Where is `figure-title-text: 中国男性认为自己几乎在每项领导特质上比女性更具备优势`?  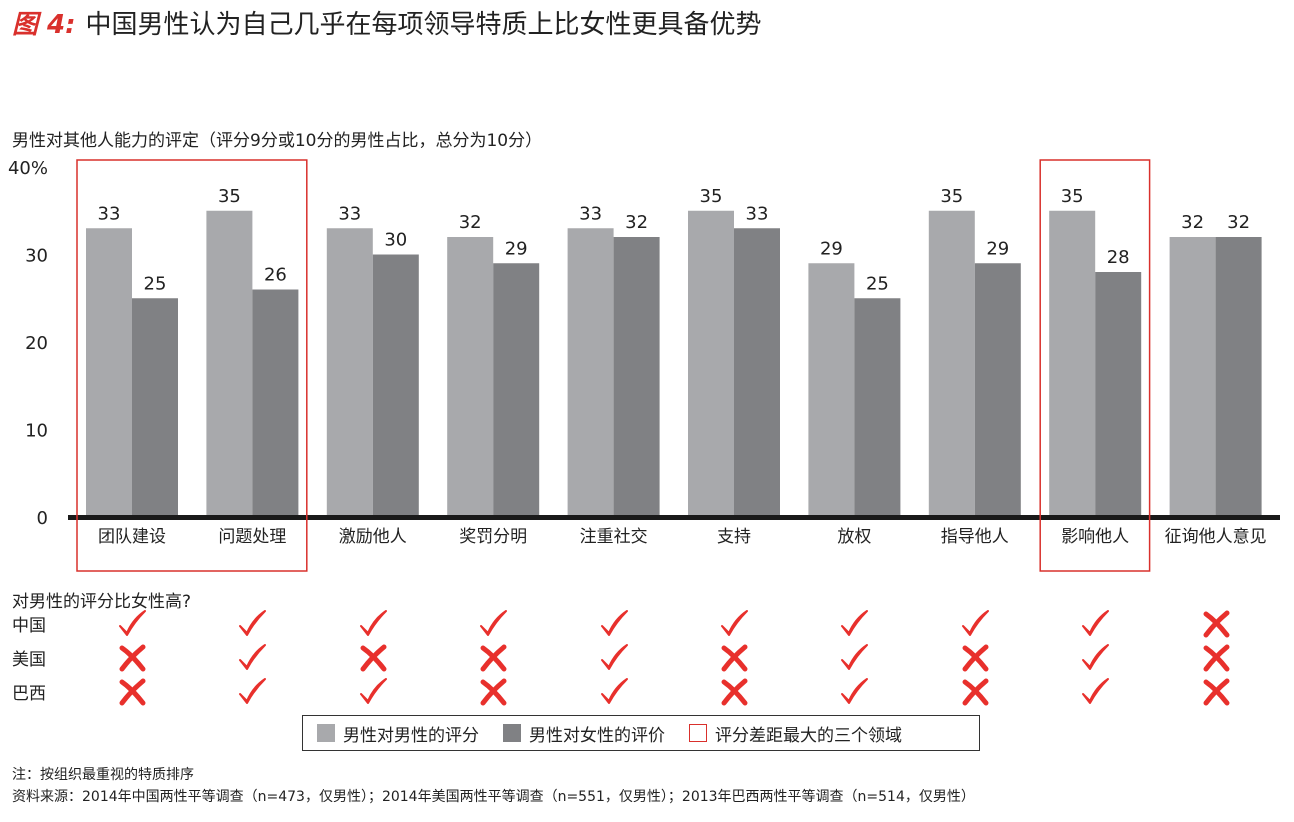
figure-title-text: 中国男性认为自己几乎在每项领导特质上比女性更具备优势 is located at coordinates (423, 25).